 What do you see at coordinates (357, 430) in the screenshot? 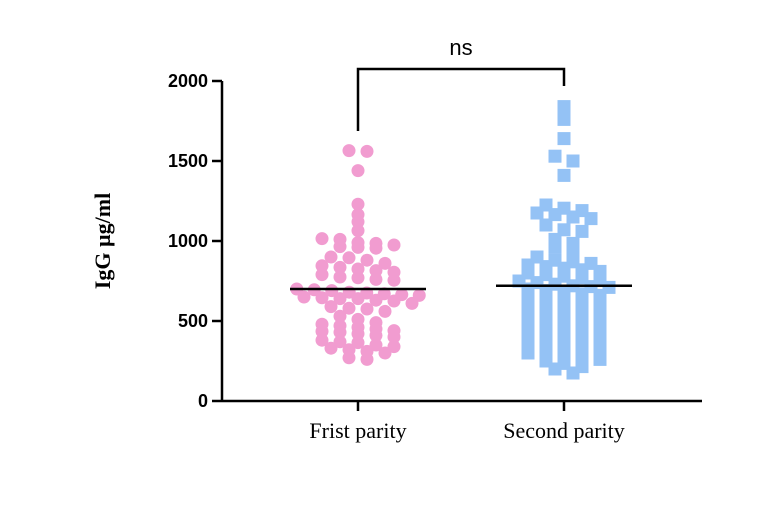
I see `x-category-label: Frist parity` at bounding box center [357, 430].